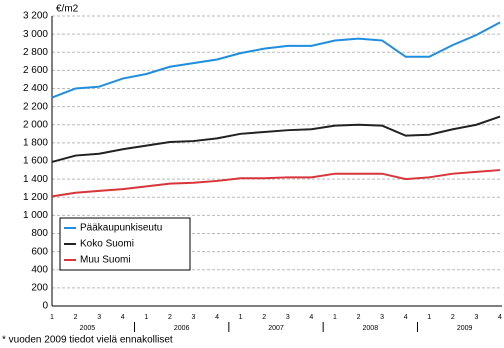  I want to click on y-unit: €/m2, so click(67, 9).